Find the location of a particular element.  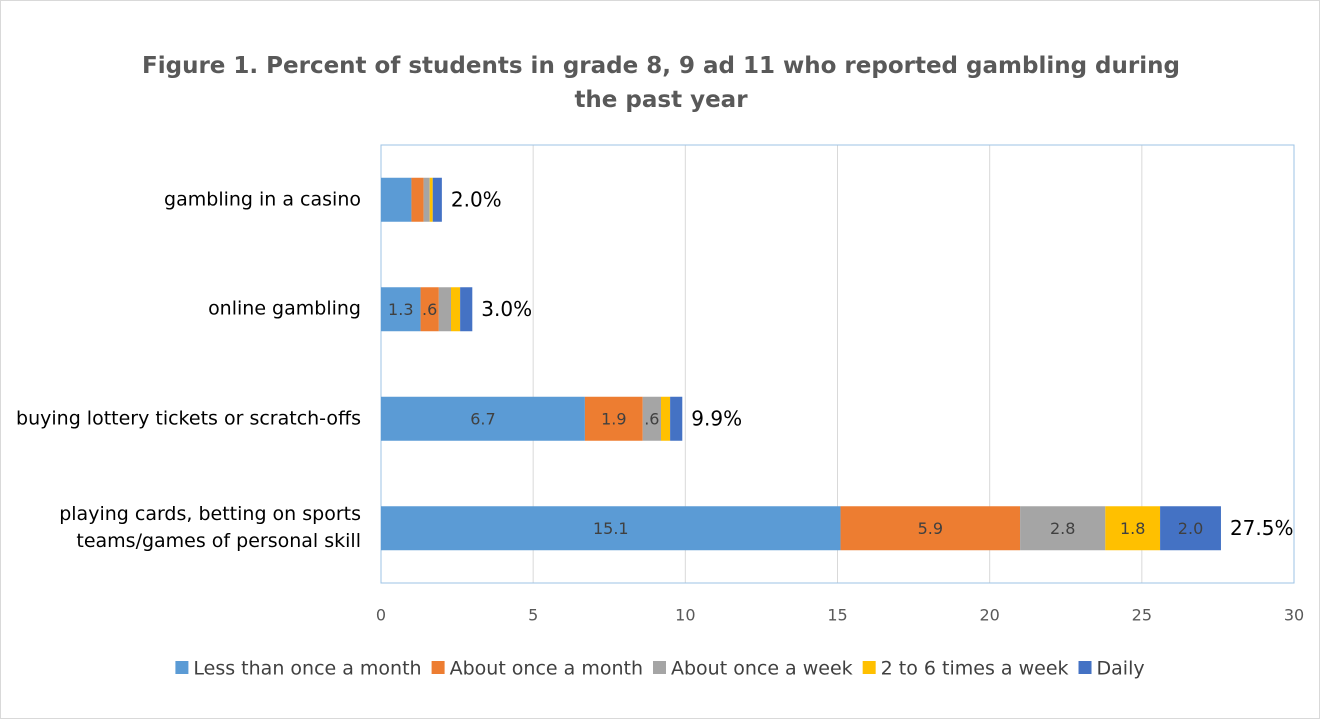

total-label: 9.9% is located at coordinates (716, 418).